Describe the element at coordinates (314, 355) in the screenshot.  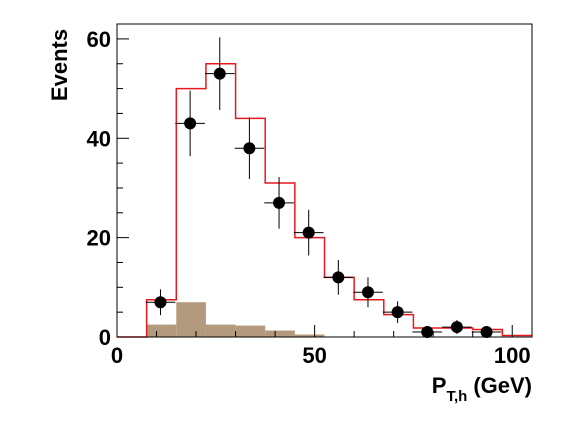
I see `x-tick-label: 50` at that location.